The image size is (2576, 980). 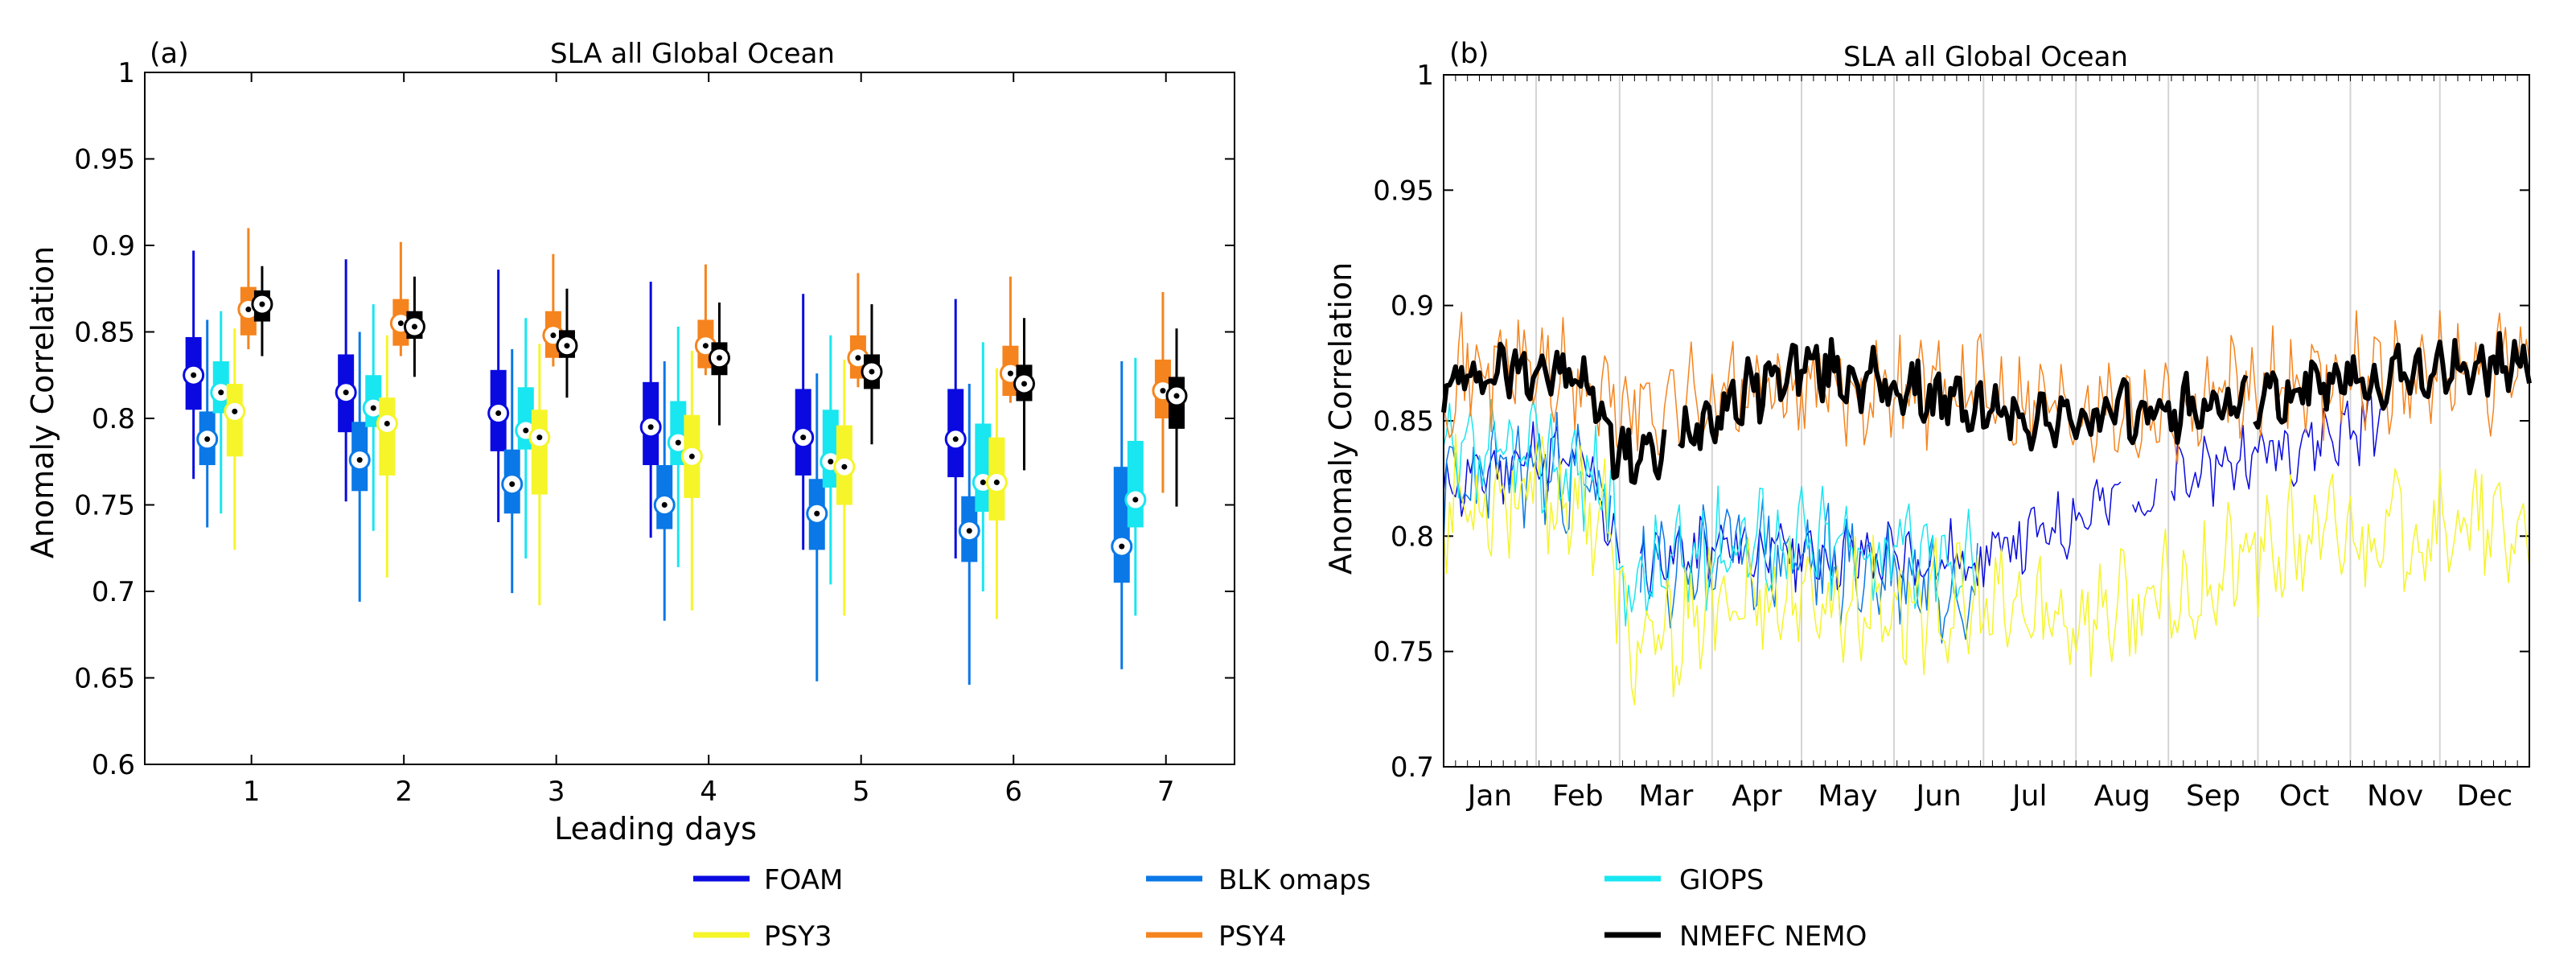 What do you see at coordinates (691, 456) in the screenshot?
I see `a-median-dot-psy3-day4` at bounding box center [691, 456].